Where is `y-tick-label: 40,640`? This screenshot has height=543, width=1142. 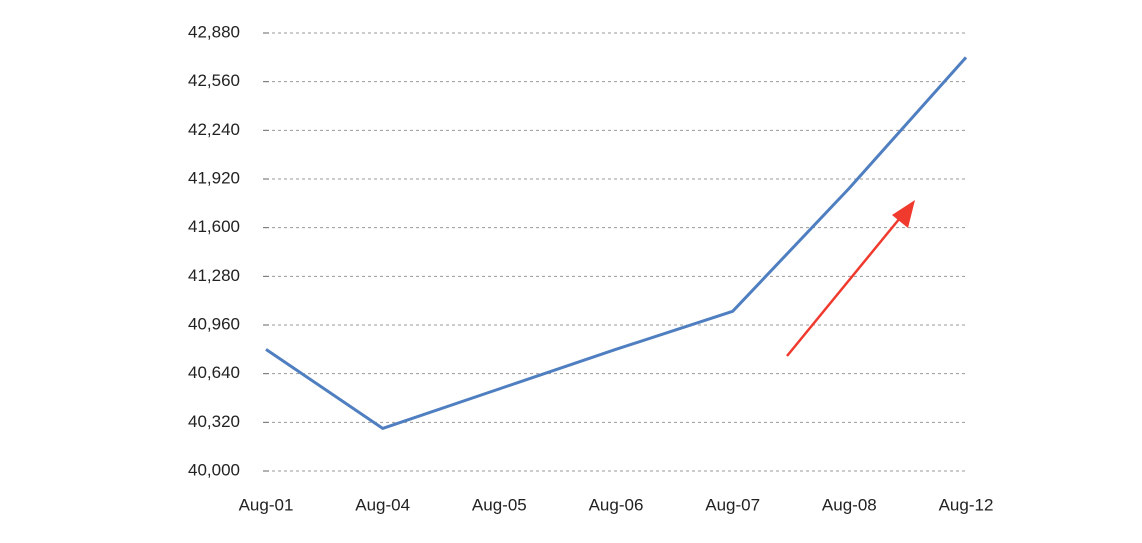 y-tick-label: 40,640 is located at coordinates (214, 372).